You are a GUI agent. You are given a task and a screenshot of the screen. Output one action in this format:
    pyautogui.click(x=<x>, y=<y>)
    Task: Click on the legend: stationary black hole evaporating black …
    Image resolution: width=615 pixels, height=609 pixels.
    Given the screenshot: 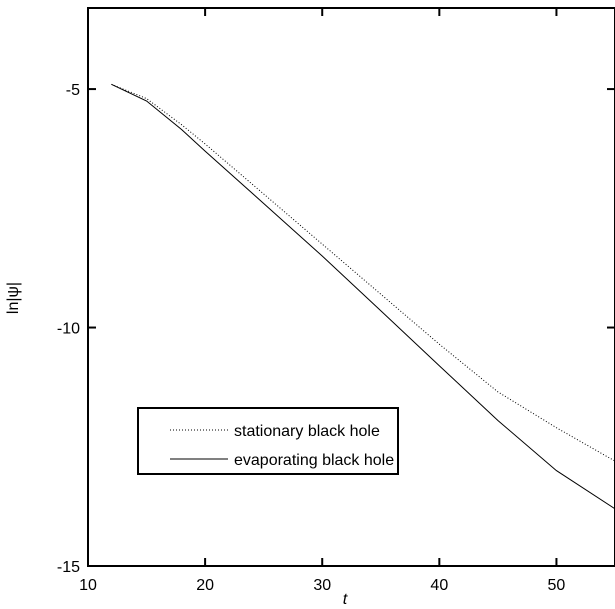 What is the action you would take?
    pyautogui.click(x=268, y=441)
    